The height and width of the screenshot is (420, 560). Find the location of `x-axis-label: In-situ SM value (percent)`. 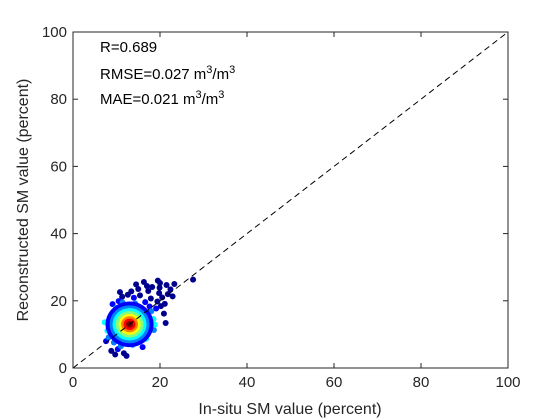

x-axis-label: In-situ SM value (percent) is located at coordinates (289, 409).